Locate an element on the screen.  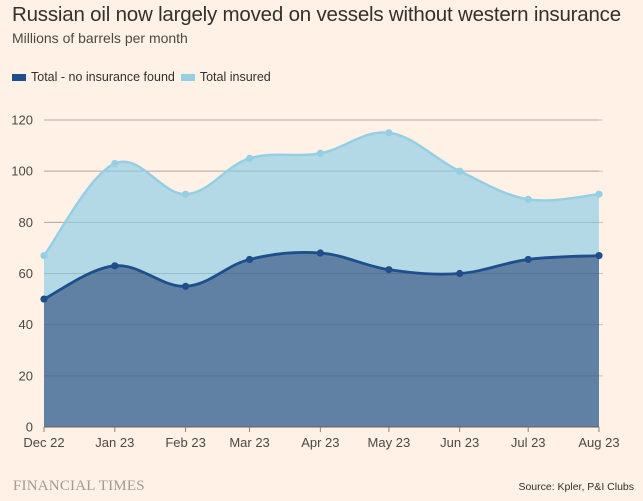
x-tick-label: May 23 is located at coordinates (389, 442).